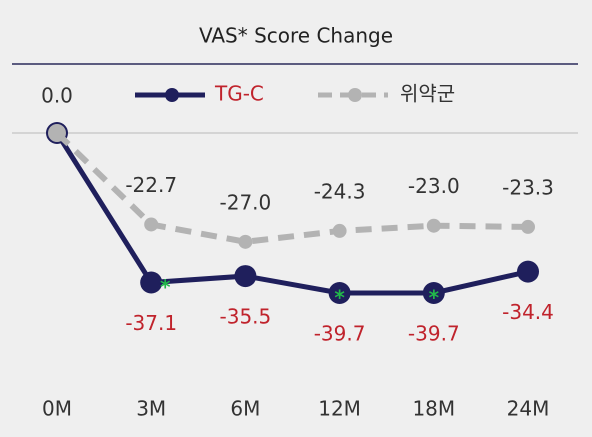  I want to click on legend-label: TG-C, so click(239, 94).